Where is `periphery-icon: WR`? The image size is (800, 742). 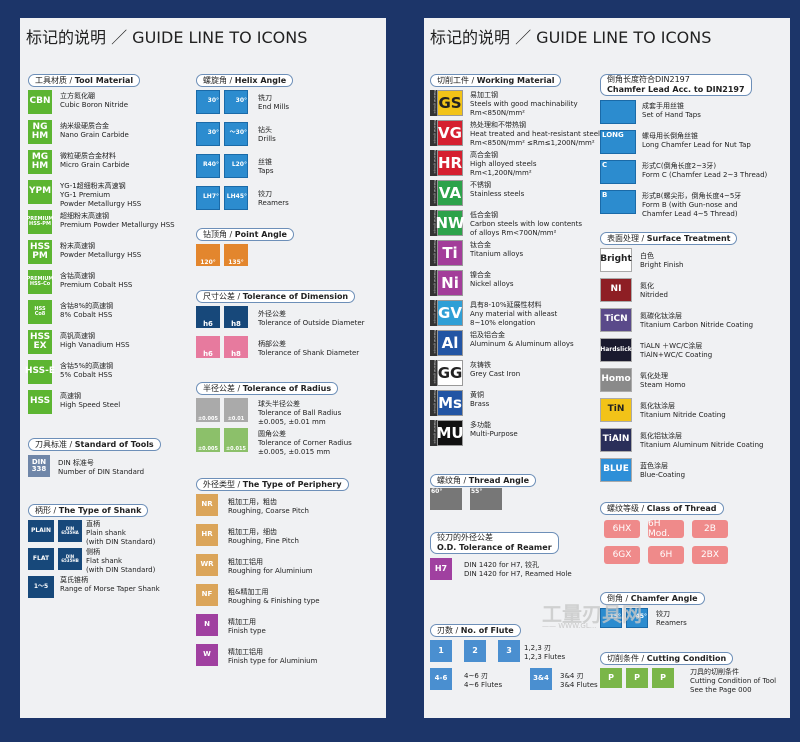
periphery-icon: WR is located at coordinates (207, 565).